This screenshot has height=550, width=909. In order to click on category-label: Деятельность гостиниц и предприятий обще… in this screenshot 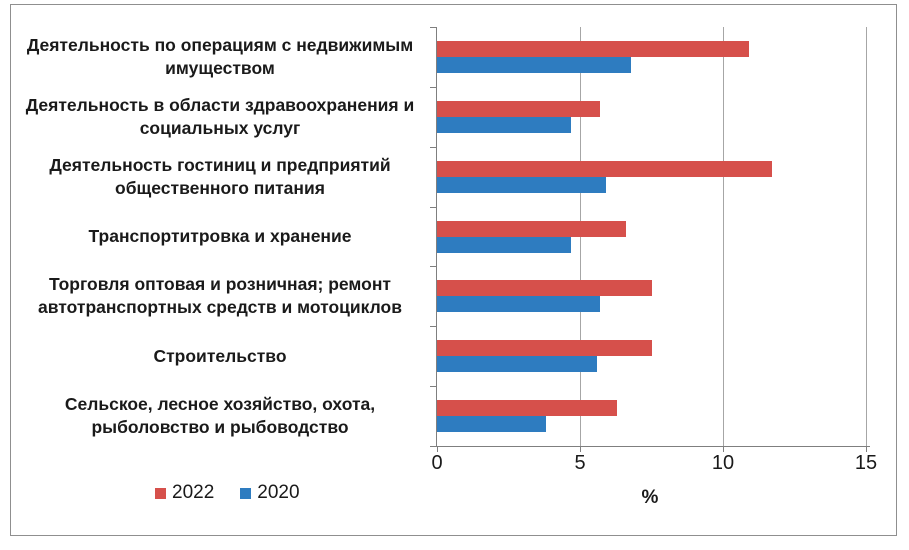, I will do `click(220, 176)`.